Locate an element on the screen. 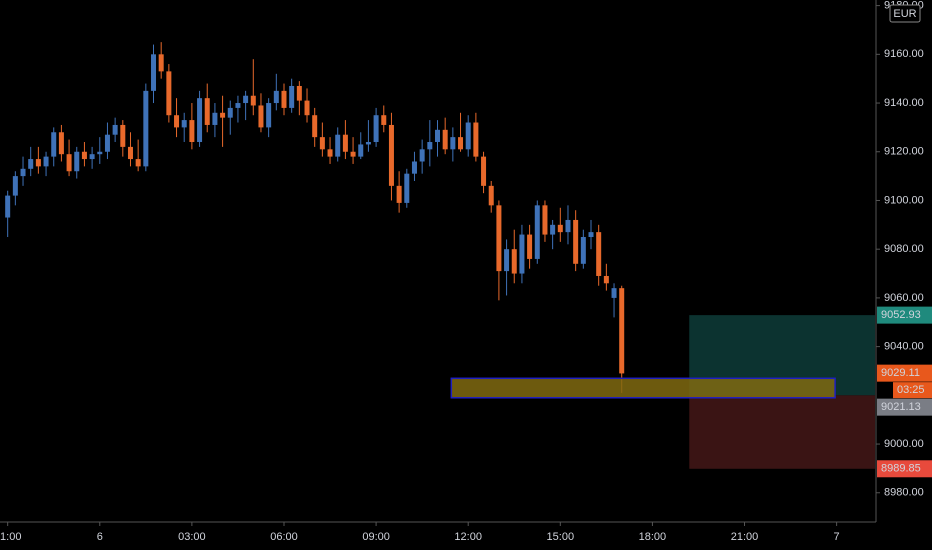  loss-zone is located at coordinates (782, 432).